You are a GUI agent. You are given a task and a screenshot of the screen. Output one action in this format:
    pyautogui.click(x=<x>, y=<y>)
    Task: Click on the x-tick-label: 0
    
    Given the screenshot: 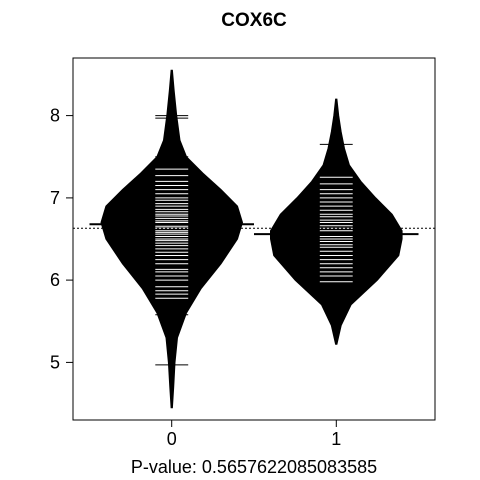 What is the action you would take?
    pyautogui.click(x=172, y=439)
    